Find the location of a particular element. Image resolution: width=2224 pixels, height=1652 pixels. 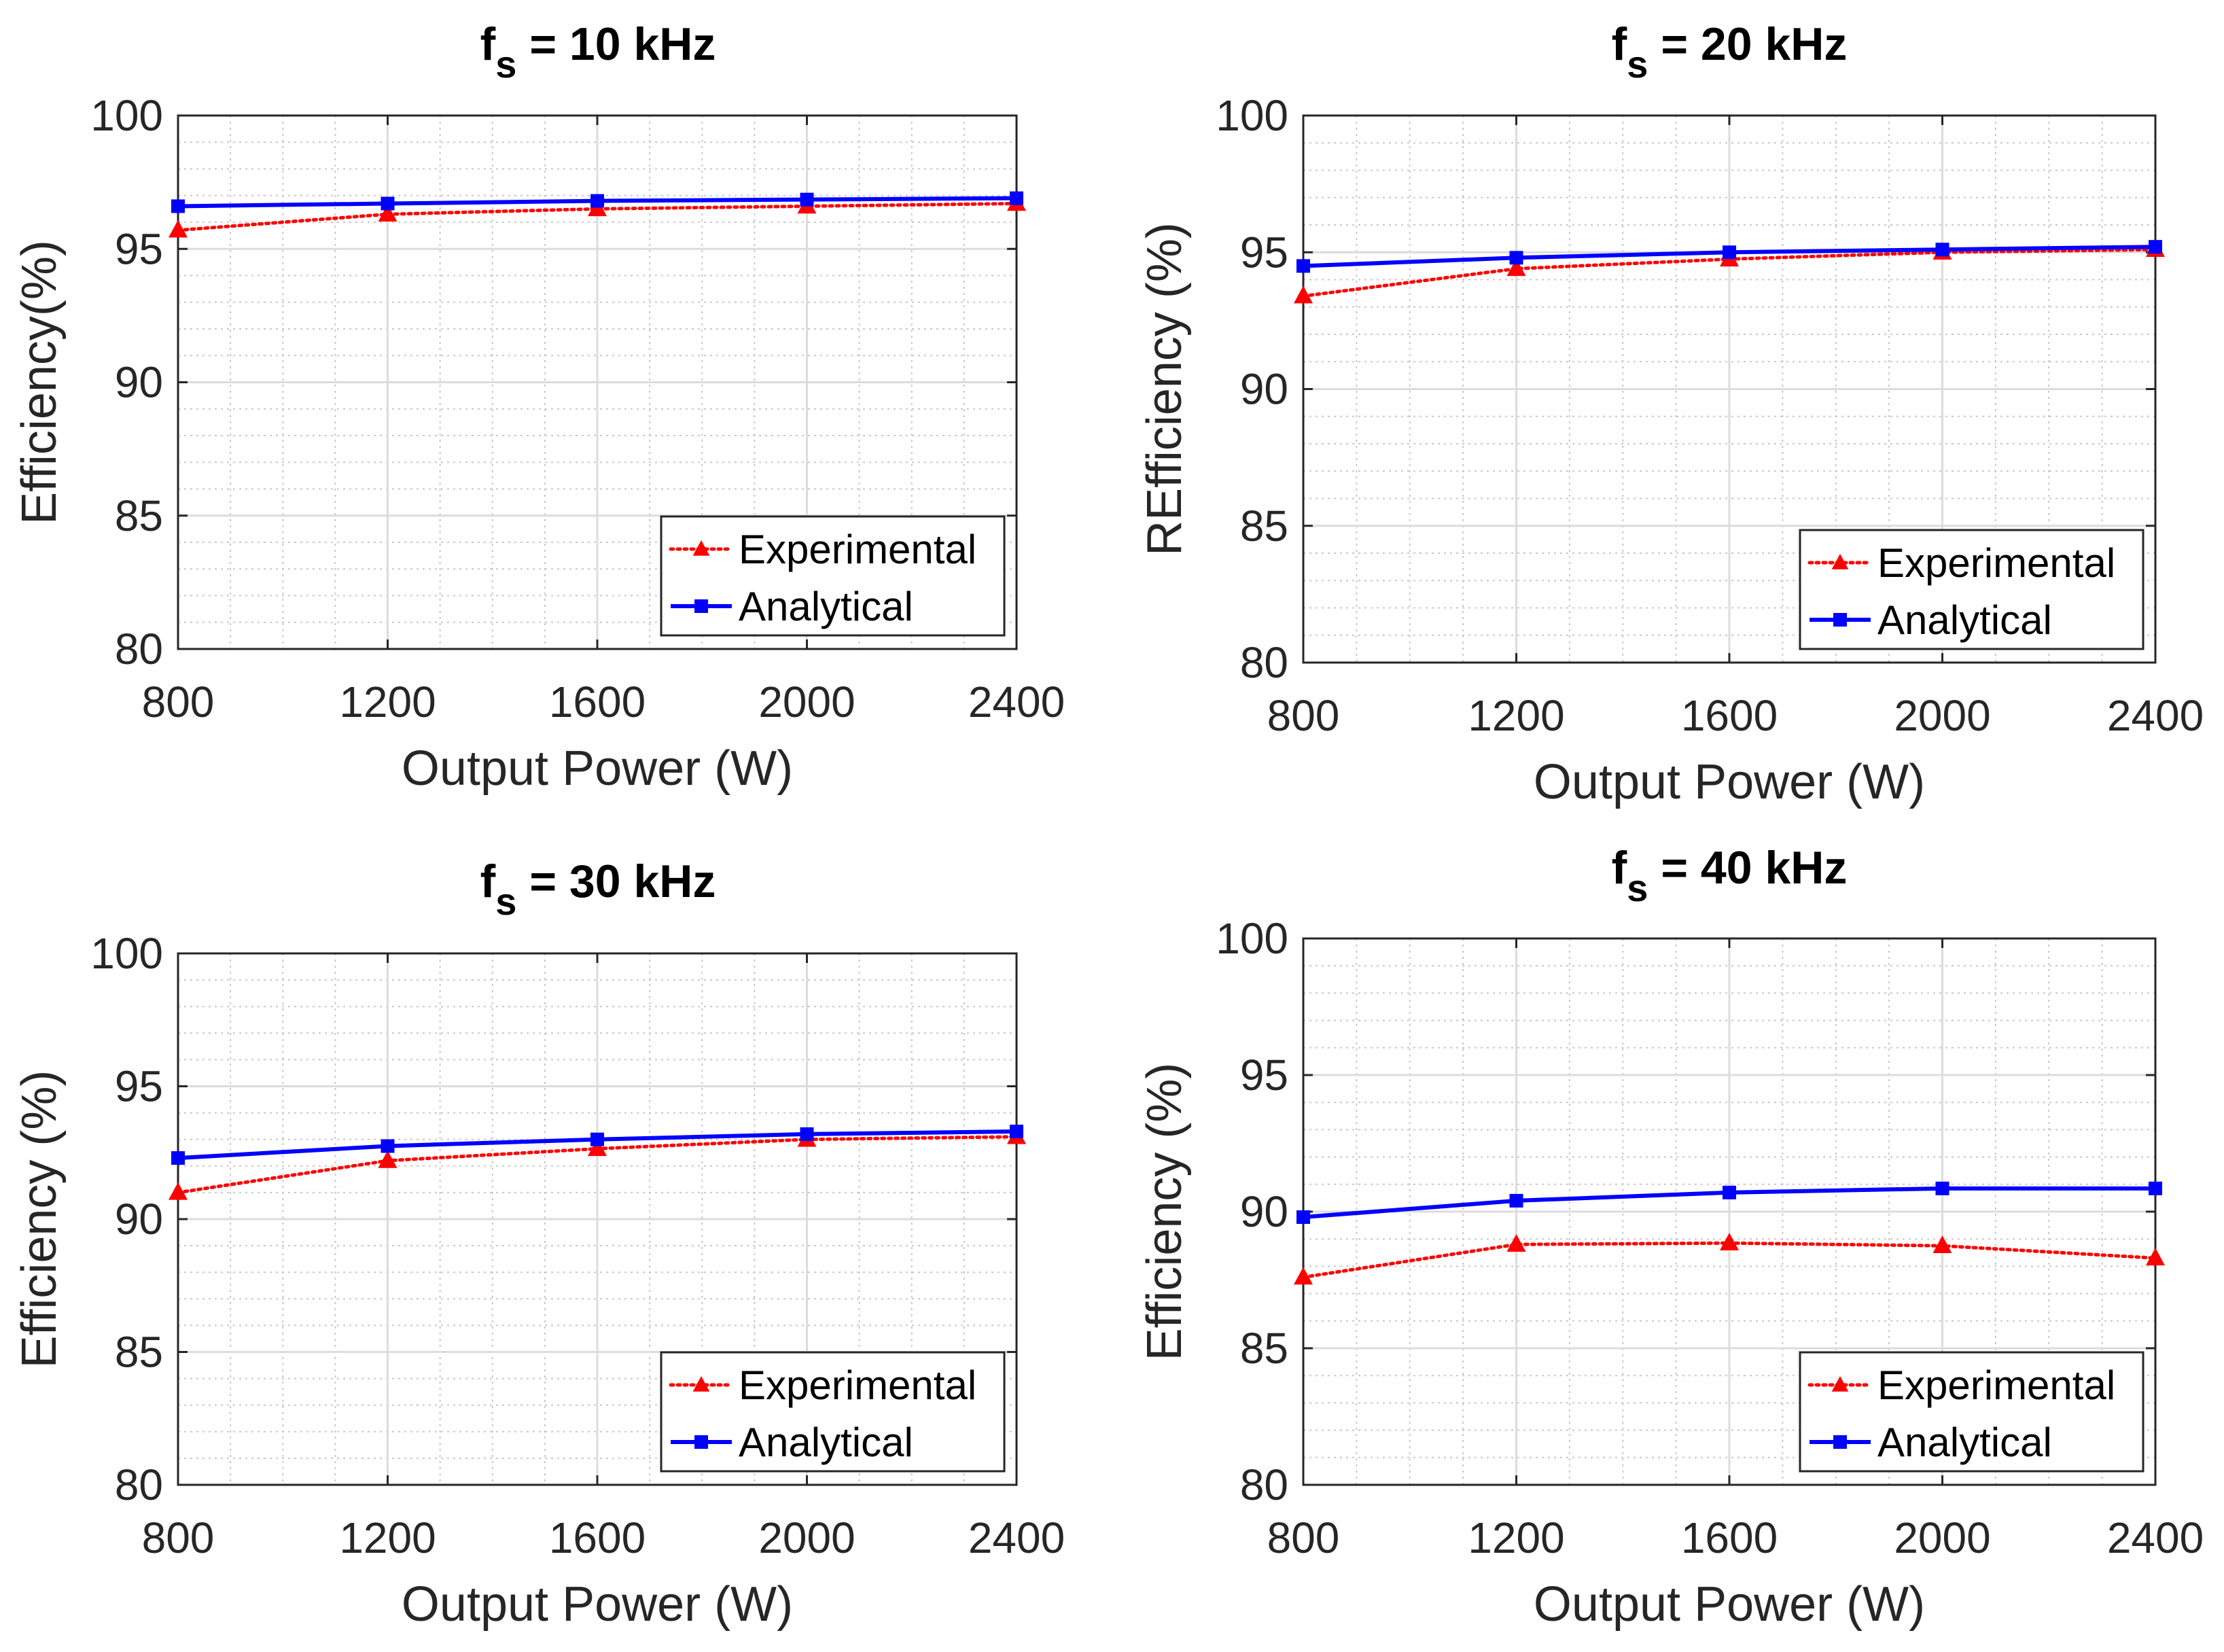

y-axis-label: REfficiency (%) is located at coordinates (1164, 389).